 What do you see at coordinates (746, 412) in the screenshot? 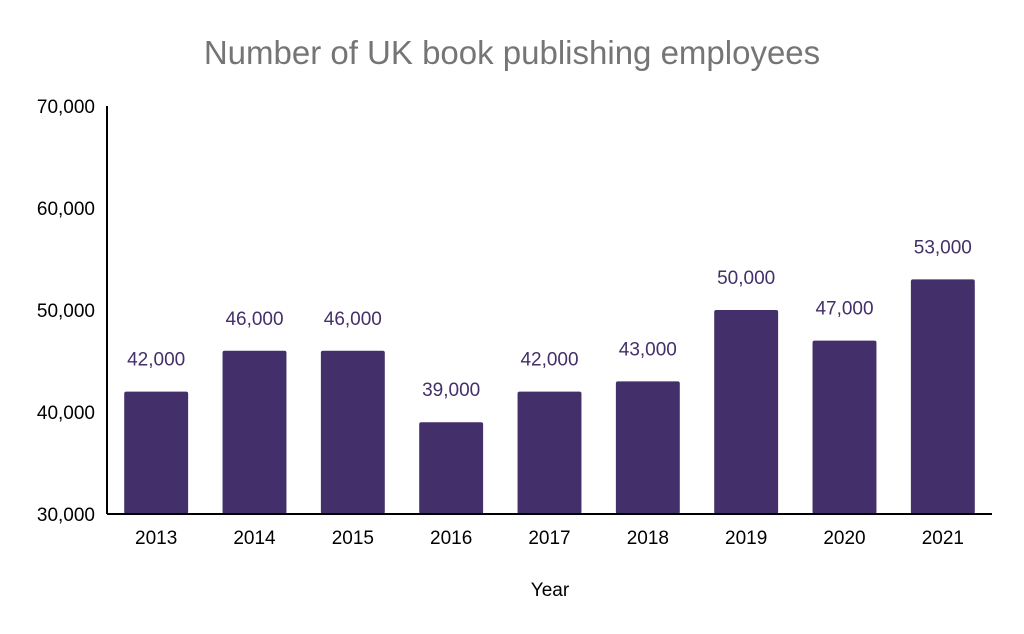
I see `bar-2019` at bounding box center [746, 412].